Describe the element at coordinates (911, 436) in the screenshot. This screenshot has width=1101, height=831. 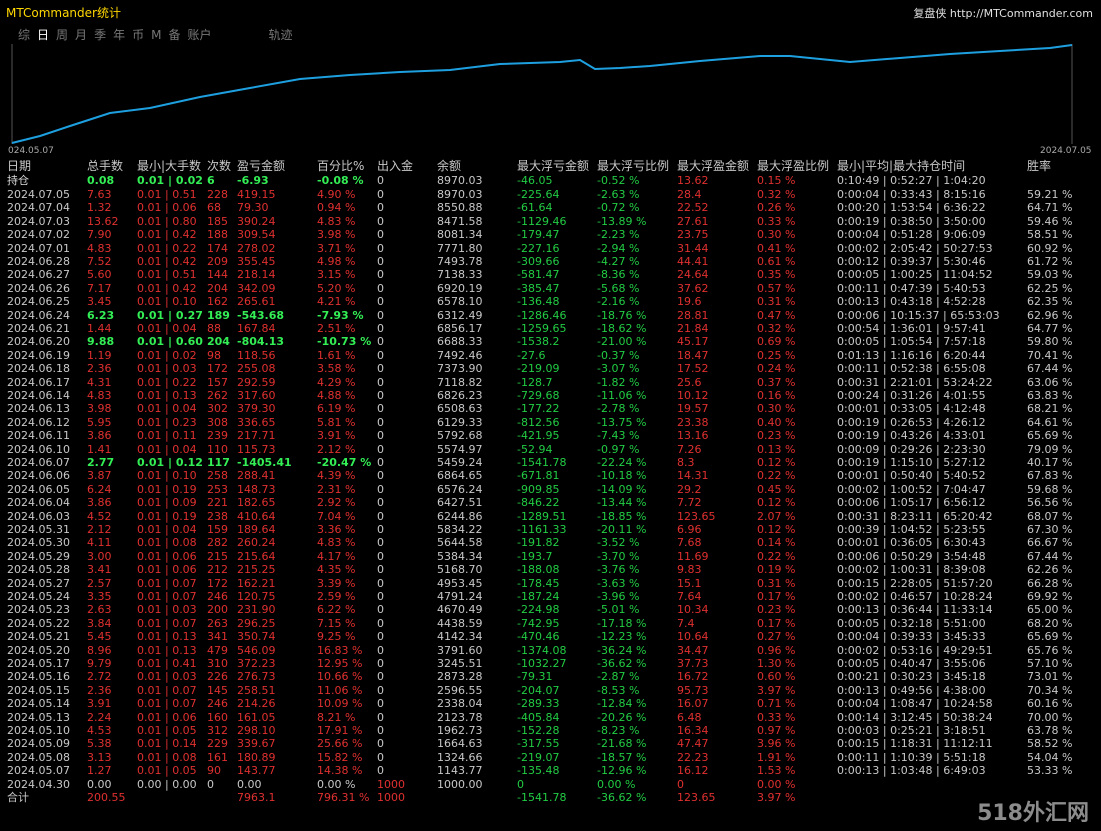
I see `table-cell: 0:00:19 | 0:43:26 | 4:33:01` at that location.